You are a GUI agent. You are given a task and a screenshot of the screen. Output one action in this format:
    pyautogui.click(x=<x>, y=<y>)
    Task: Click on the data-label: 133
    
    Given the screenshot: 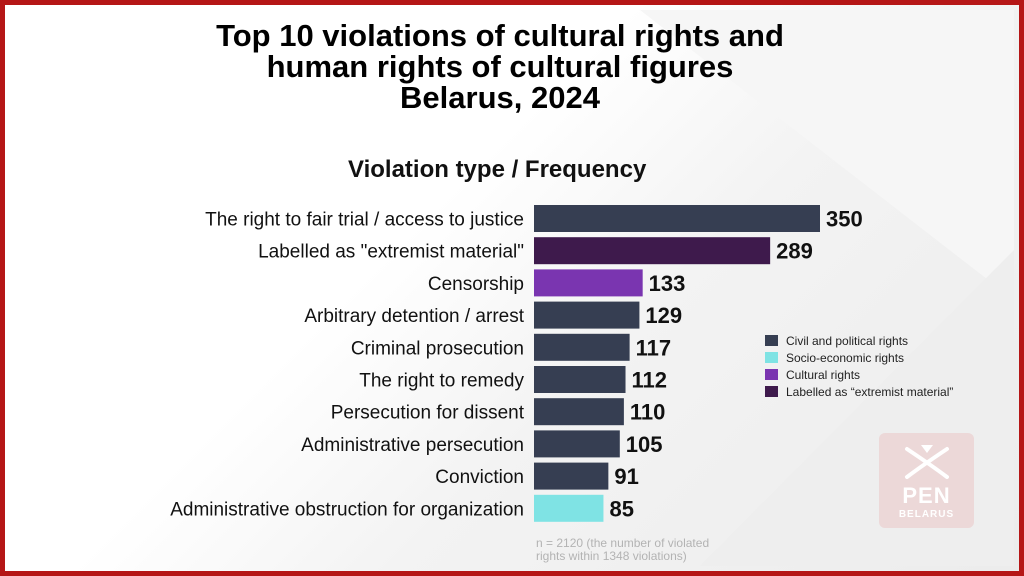 What is the action you would take?
    pyautogui.click(x=667, y=283)
    